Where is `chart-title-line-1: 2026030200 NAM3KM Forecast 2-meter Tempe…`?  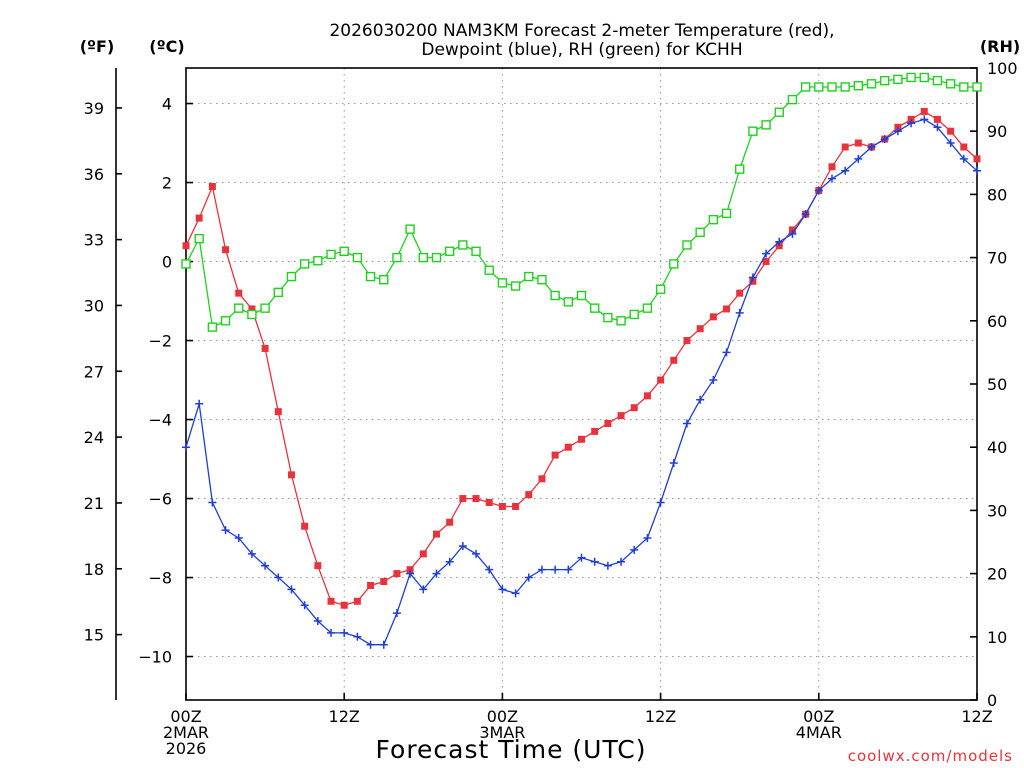 chart-title-line-1: 2026030200 NAM3KM Forecast 2-meter Tempe… is located at coordinates (581, 31).